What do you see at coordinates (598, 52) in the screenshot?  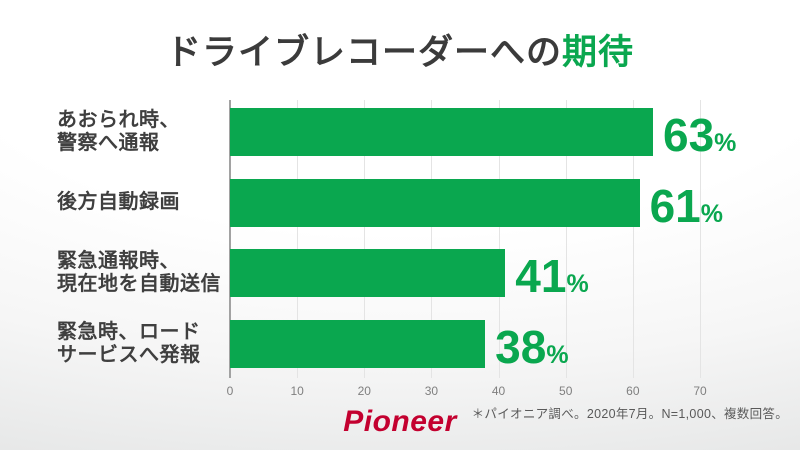 I see `title-accent: 期待` at bounding box center [598, 52].